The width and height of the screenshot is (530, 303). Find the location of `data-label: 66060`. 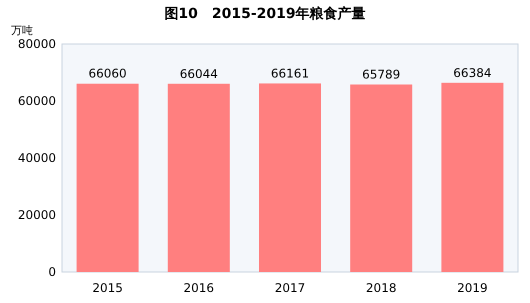

data-label: 66060 is located at coordinates (107, 73).